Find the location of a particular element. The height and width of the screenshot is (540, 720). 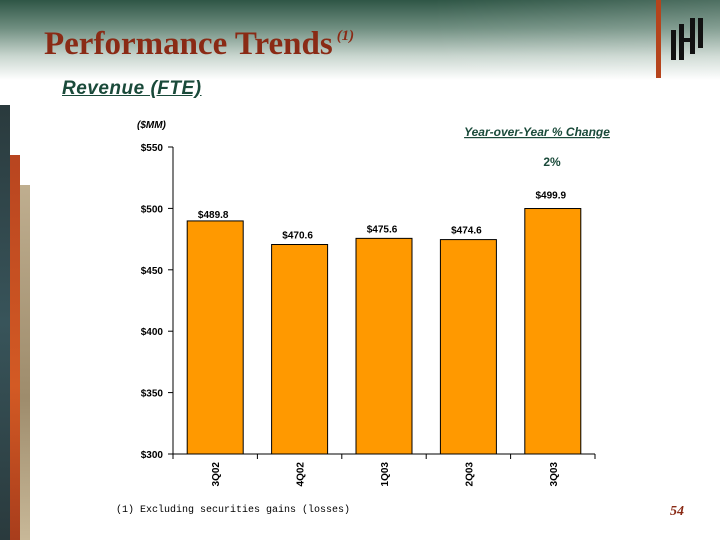

page-title: Performance Trends (1) is located at coordinates (199, 44).